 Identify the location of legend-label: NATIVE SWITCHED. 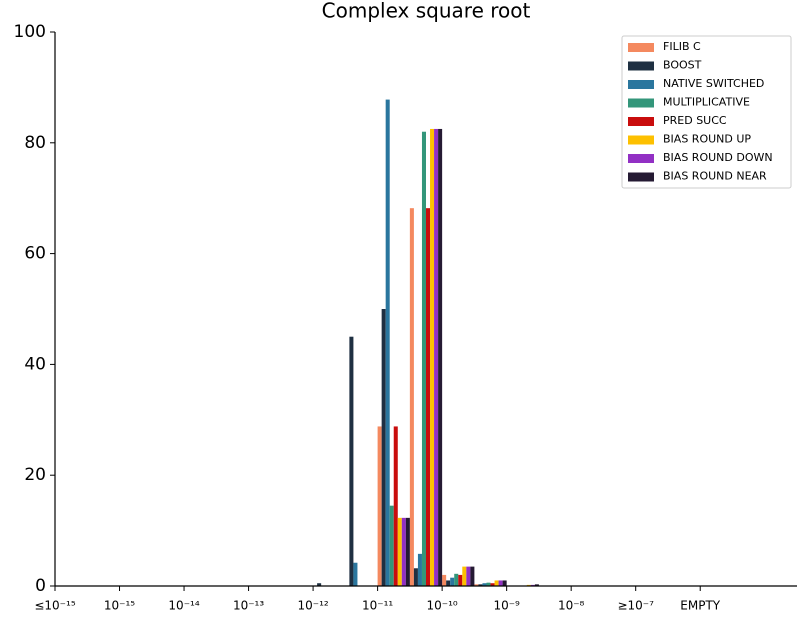
(713, 83).